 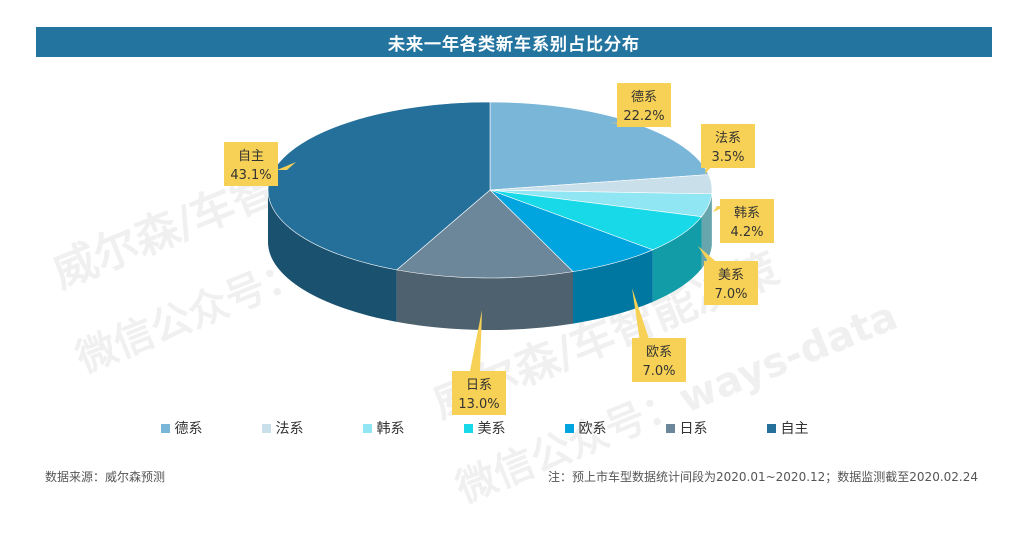 I want to click on legend-item: 韩系, so click(x=413, y=428).